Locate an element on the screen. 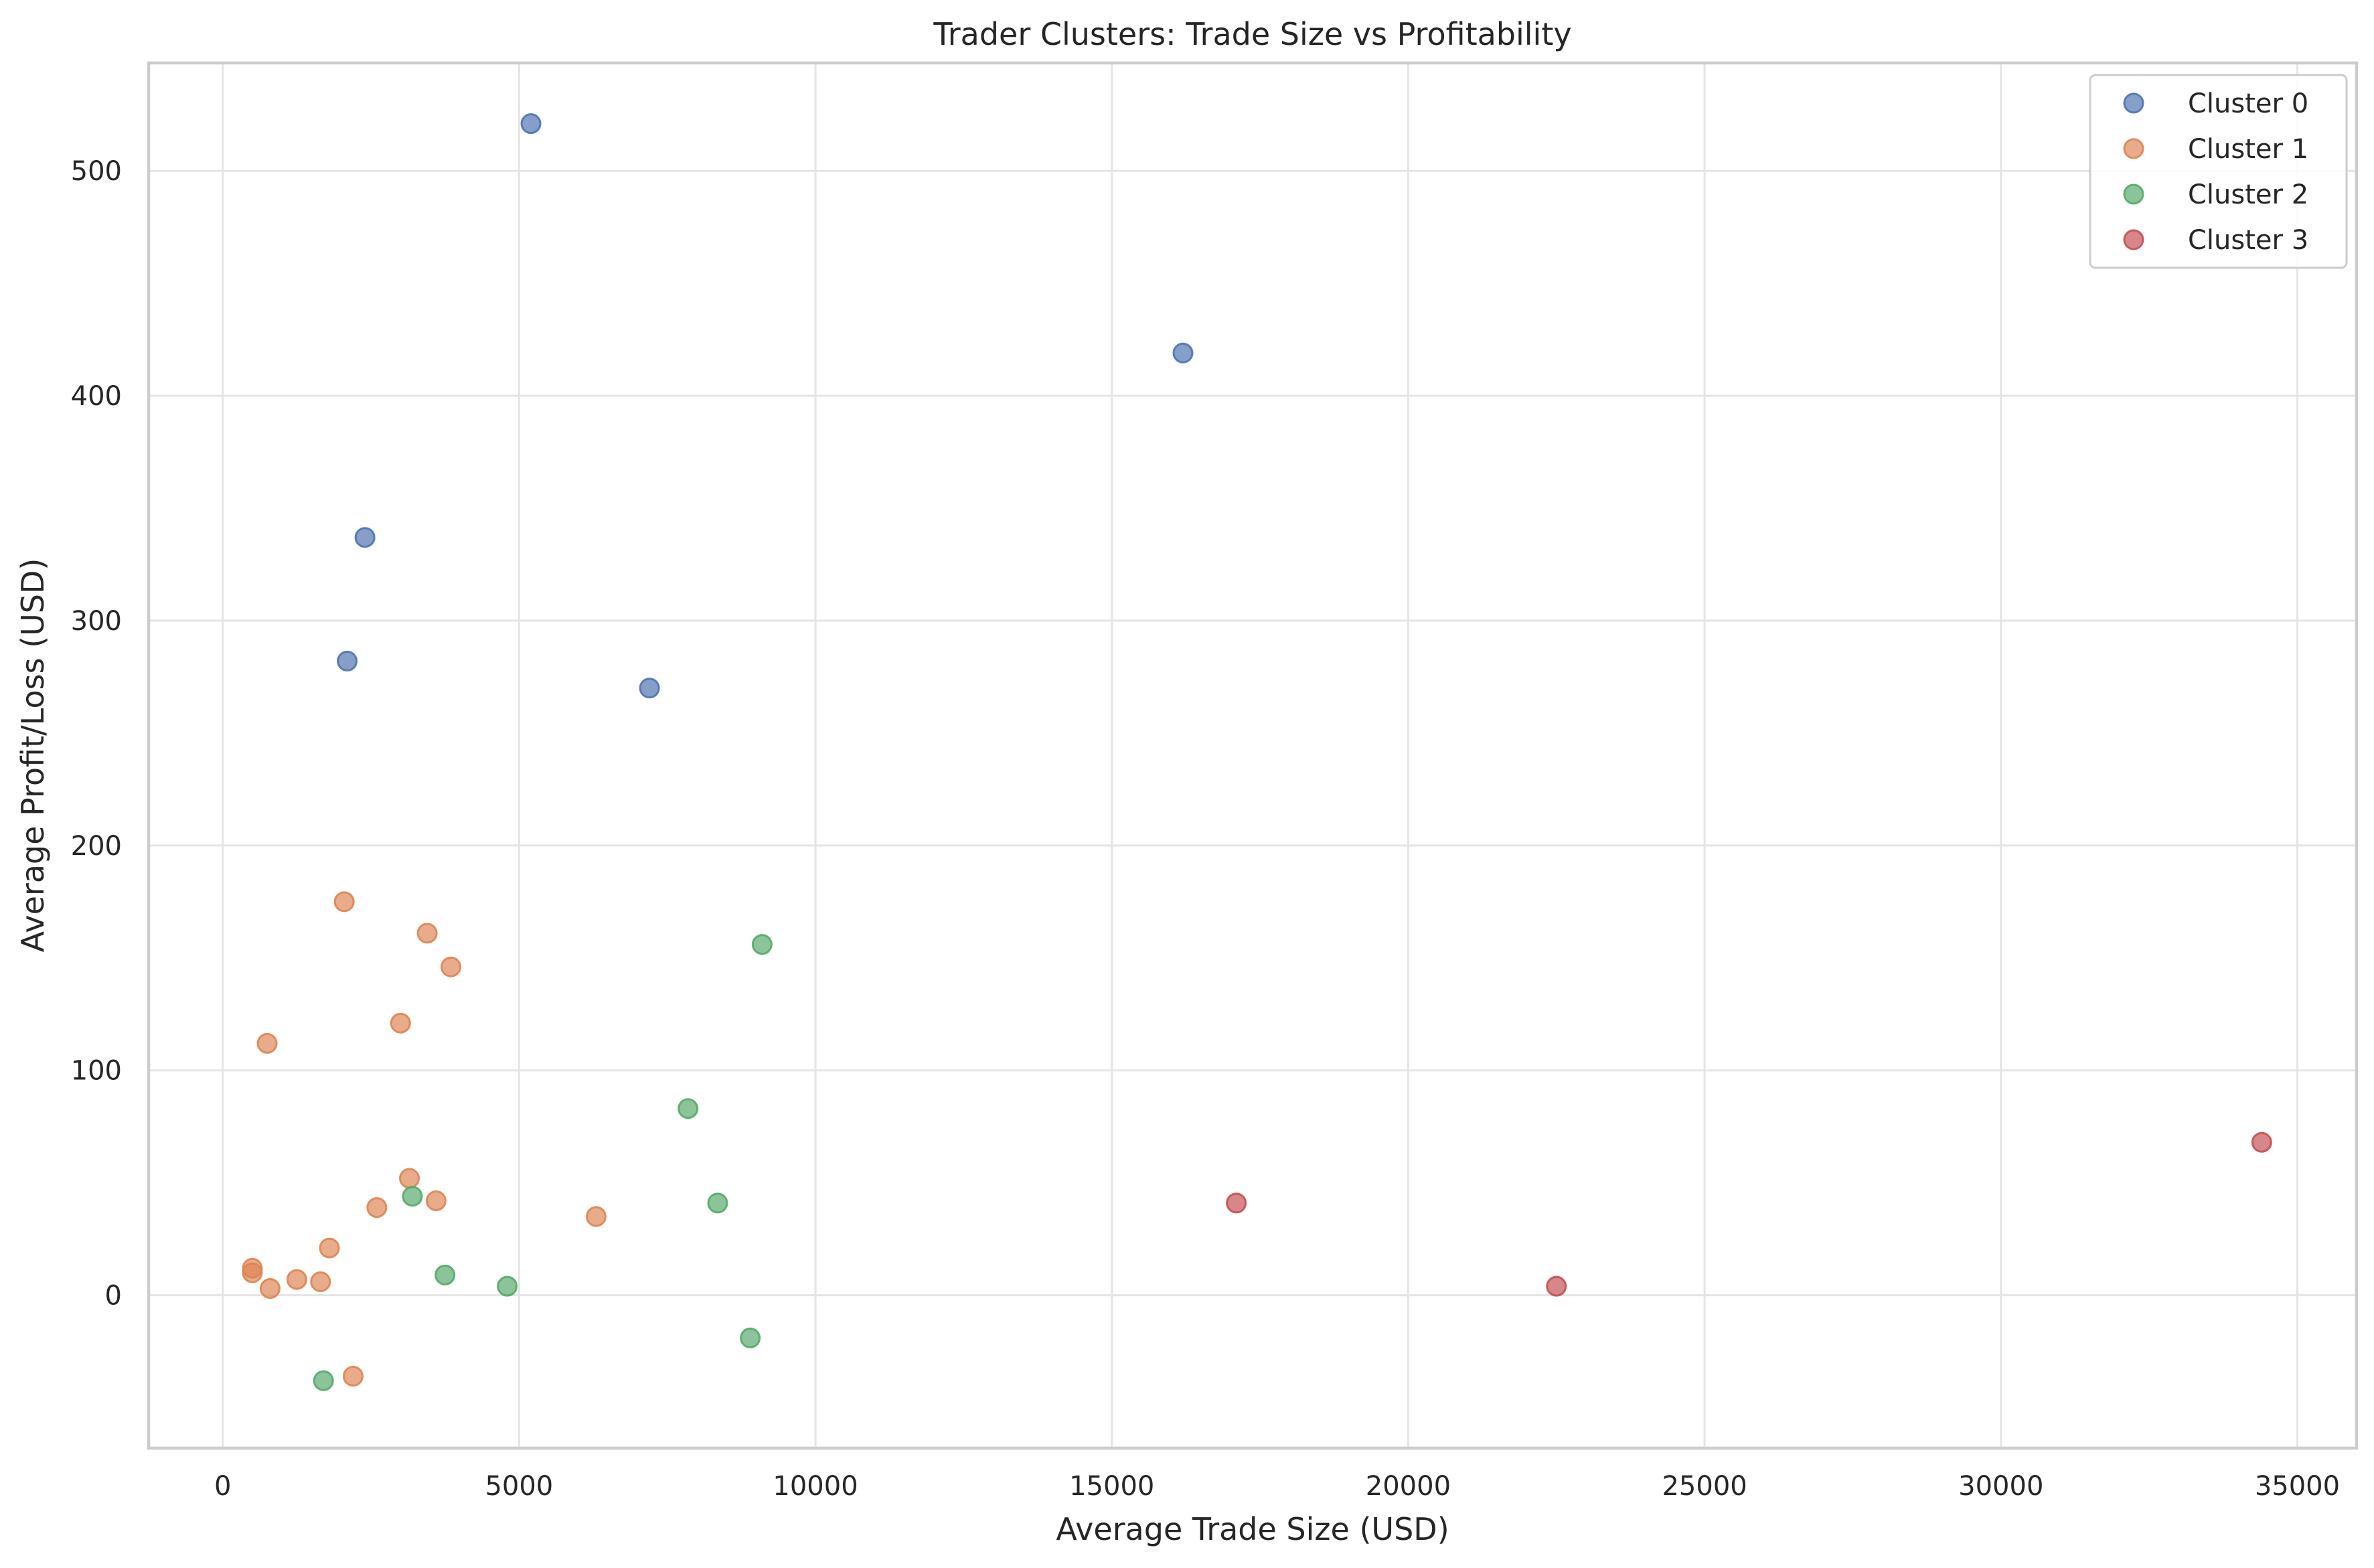 The image size is (2374, 1568). x-tick-label: 25000 is located at coordinates (1704, 1486).